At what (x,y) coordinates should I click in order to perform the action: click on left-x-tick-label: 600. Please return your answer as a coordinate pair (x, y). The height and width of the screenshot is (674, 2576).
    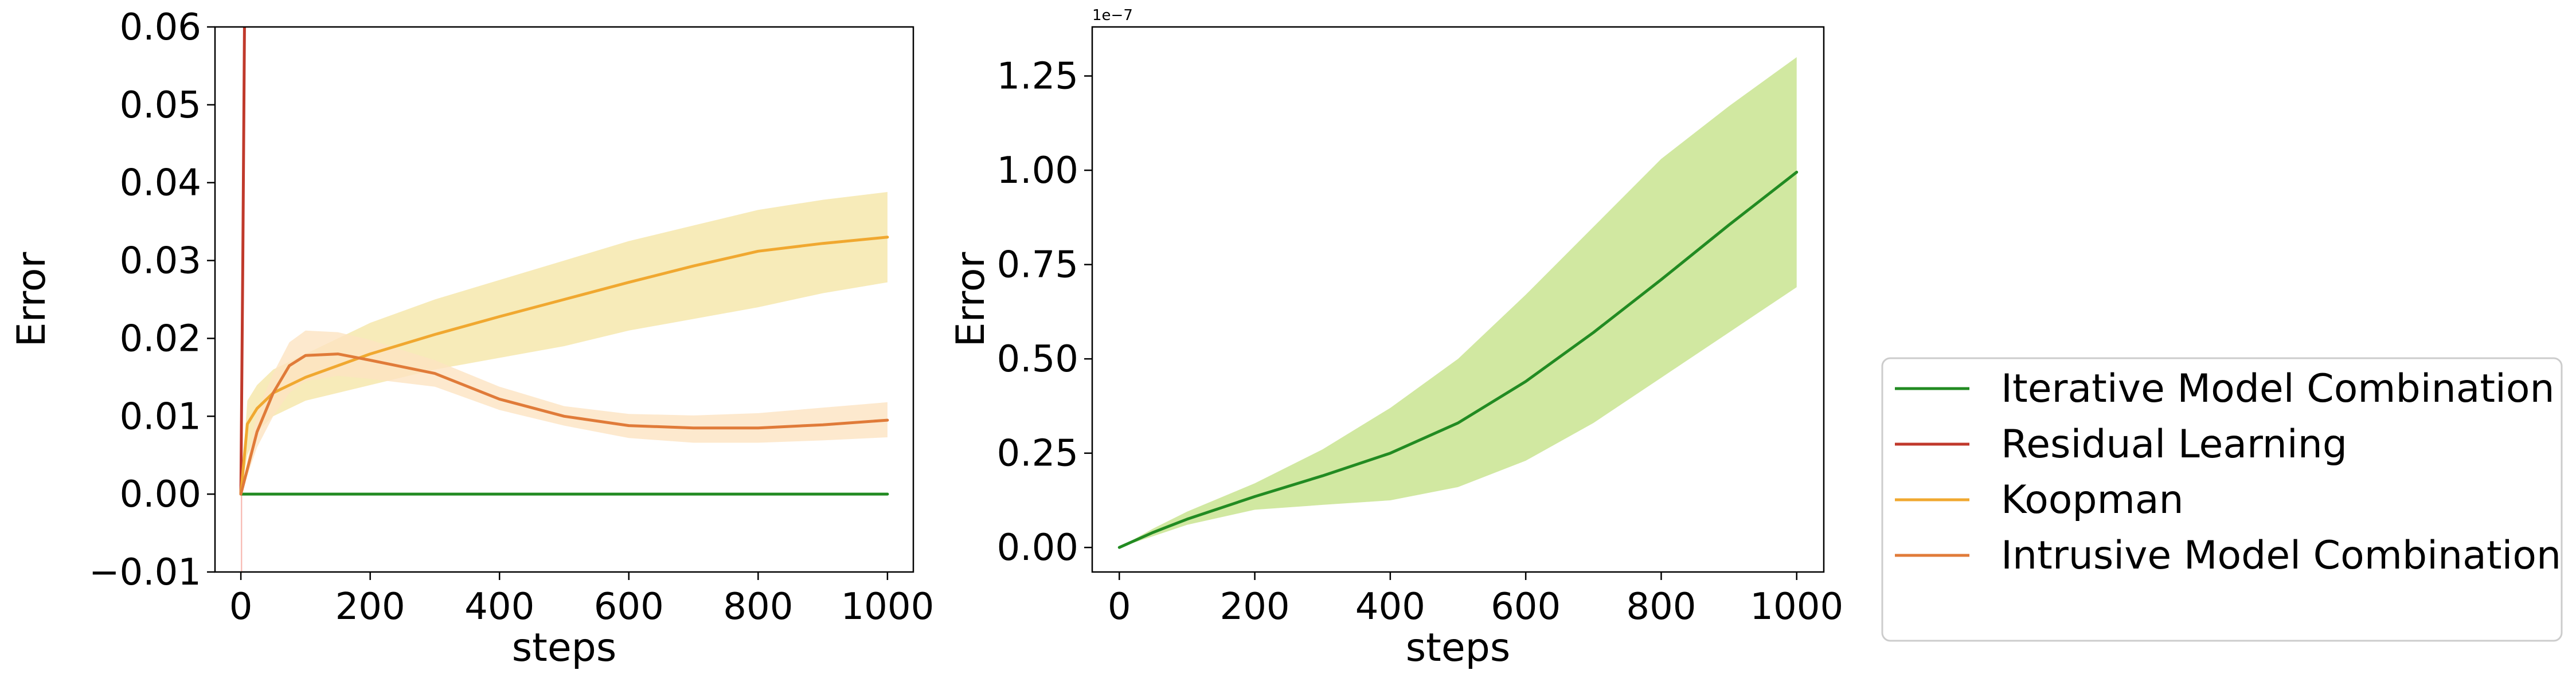
    Looking at the image, I should click on (629, 607).